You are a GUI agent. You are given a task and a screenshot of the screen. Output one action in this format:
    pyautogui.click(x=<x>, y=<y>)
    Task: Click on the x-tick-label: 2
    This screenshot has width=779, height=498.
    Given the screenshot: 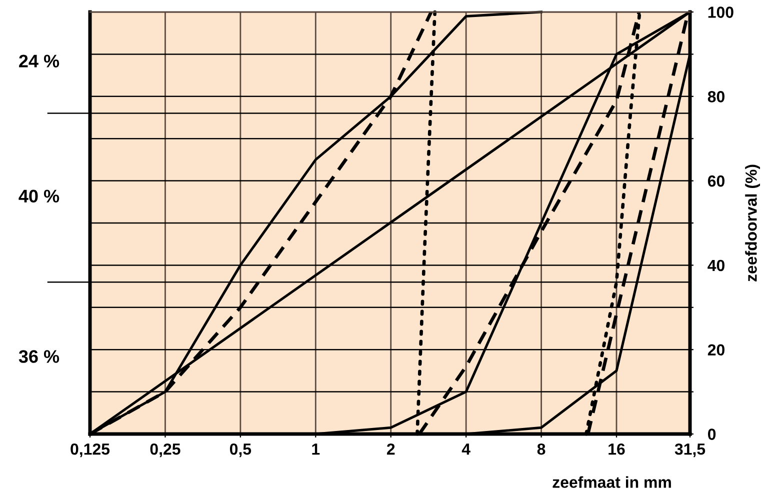 What is the action you would take?
    pyautogui.click(x=390, y=449)
    